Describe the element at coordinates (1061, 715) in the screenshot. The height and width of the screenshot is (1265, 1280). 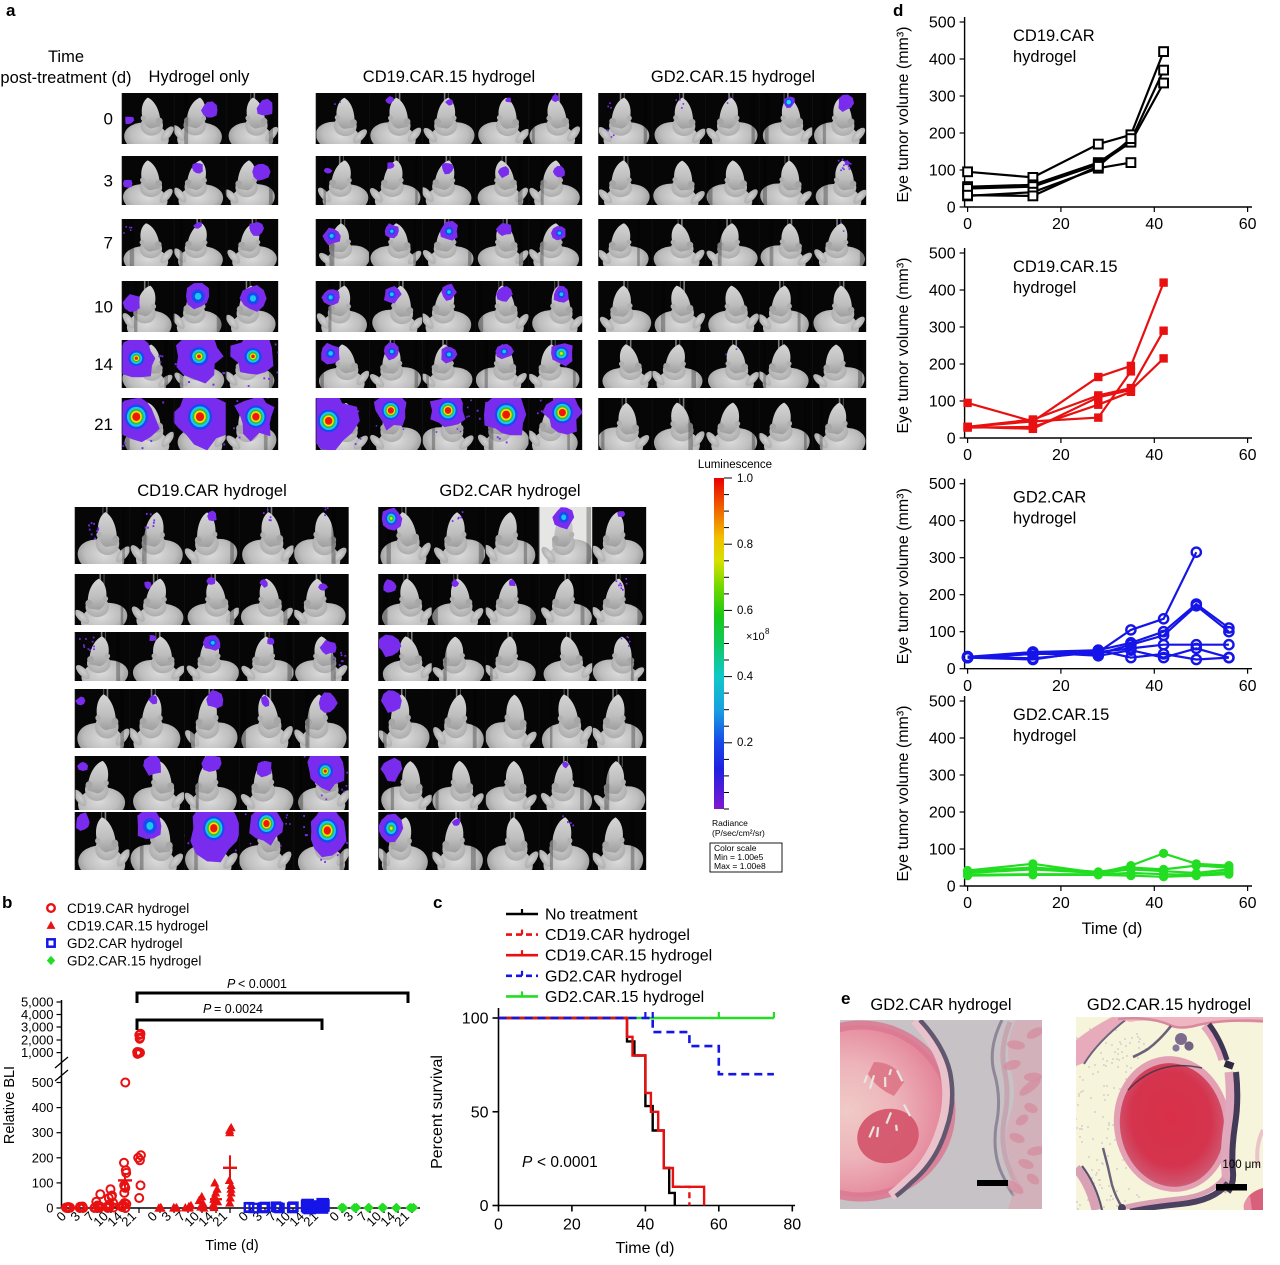
I see `svg-text: GD2.CAR.15` at that location.